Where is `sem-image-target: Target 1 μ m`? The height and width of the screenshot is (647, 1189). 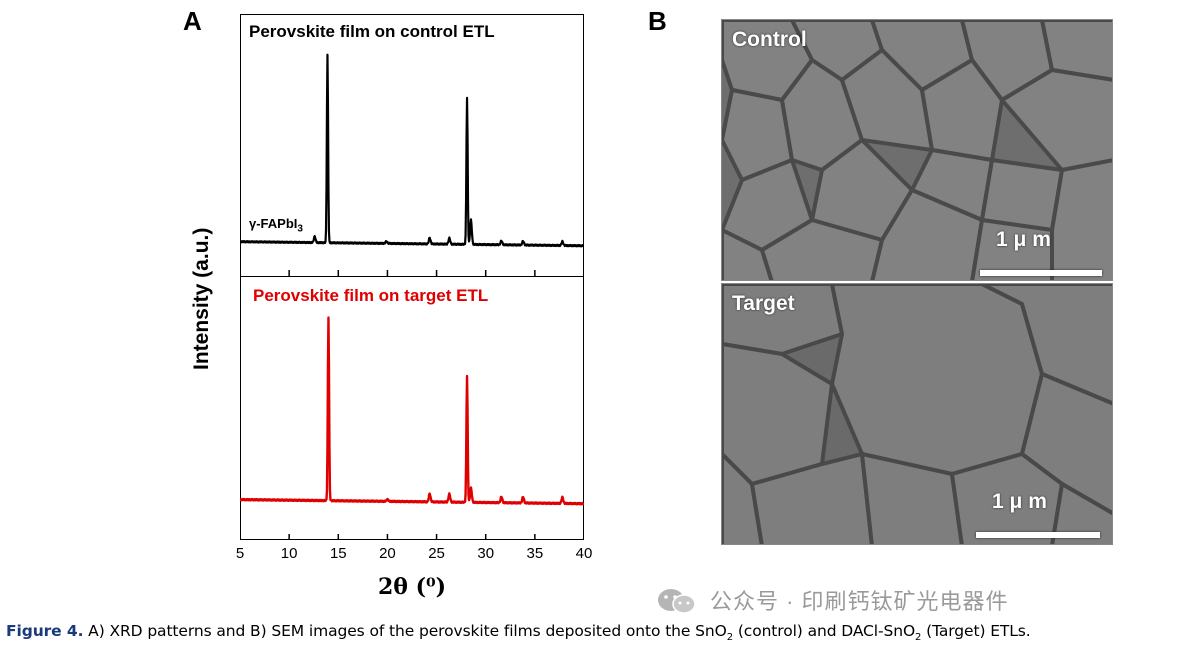 sem-image-target: Target 1 μ m is located at coordinates (917, 414).